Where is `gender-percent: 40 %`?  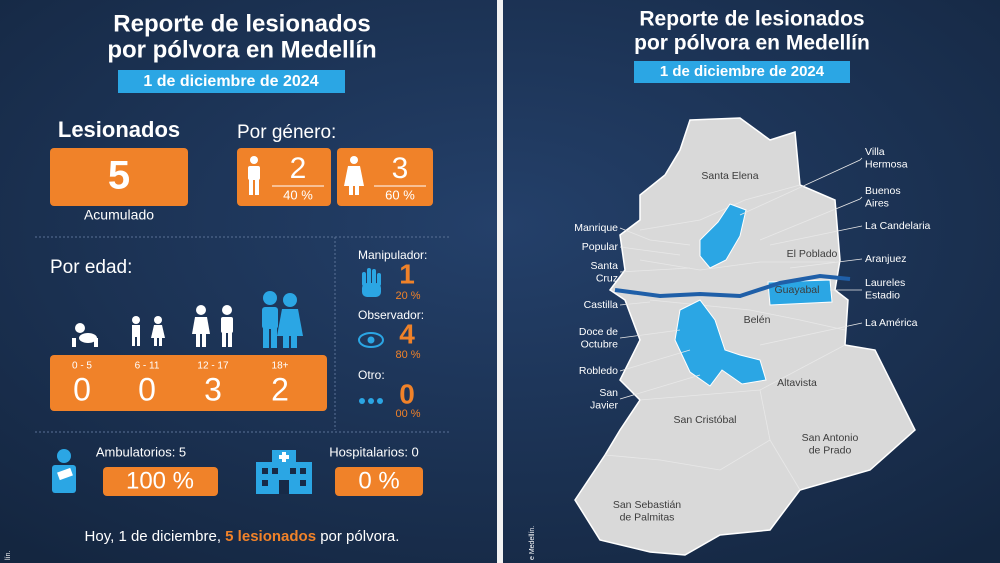
gender-percent: 40 % is located at coordinates (298, 194).